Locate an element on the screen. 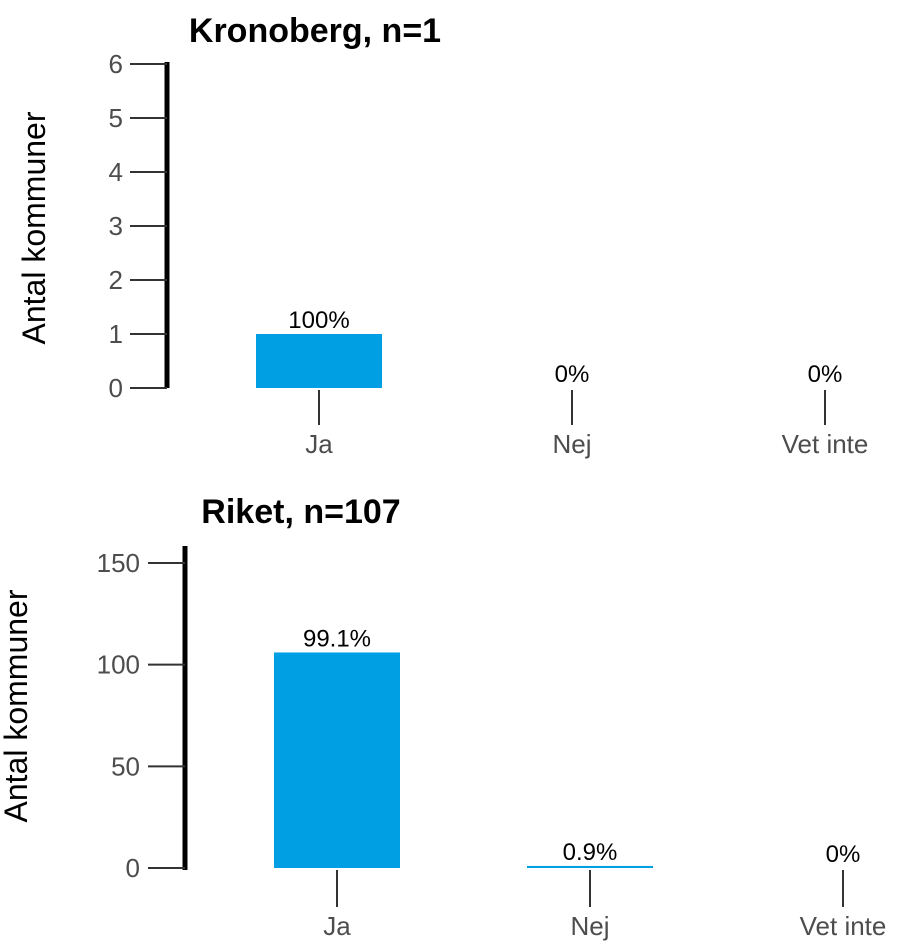  y-tick-label: 50 is located at coordinates (125, 766).